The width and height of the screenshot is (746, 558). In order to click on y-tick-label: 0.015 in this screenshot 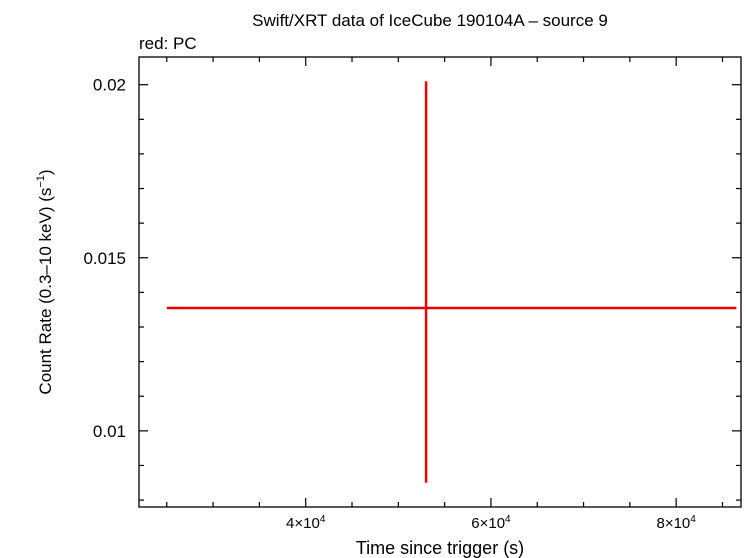, I will do `click(104, 258)`.